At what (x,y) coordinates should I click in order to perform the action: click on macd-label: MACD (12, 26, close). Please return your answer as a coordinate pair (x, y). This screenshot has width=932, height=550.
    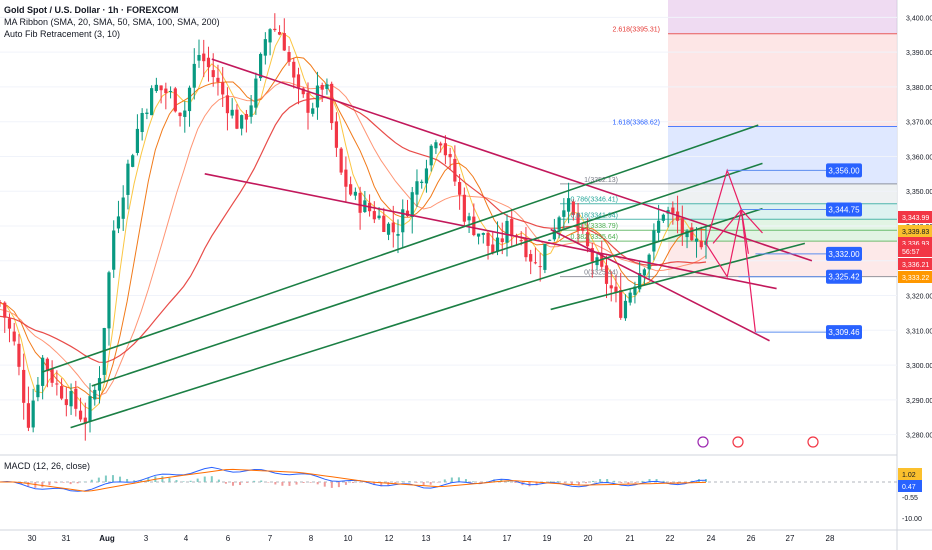
    Looking at the image, I should click on (47, 466).